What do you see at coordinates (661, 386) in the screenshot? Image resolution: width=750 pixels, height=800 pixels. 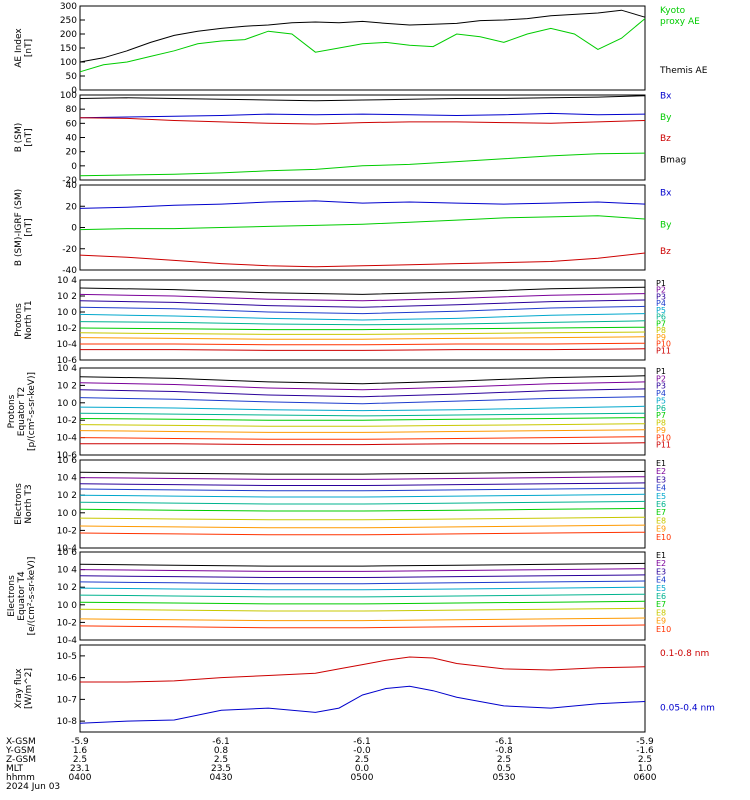 I see `channel-label: P3` at bounding box center [661, 386].